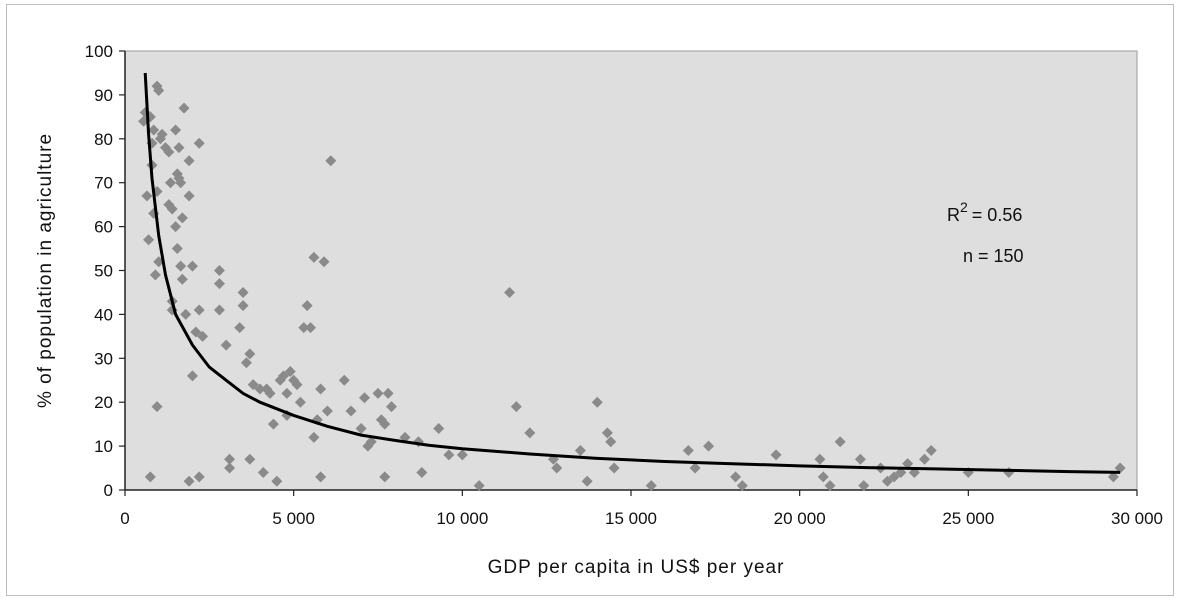  I want to click on y-axis-title: % of population in agriculture, so click(45, 270).